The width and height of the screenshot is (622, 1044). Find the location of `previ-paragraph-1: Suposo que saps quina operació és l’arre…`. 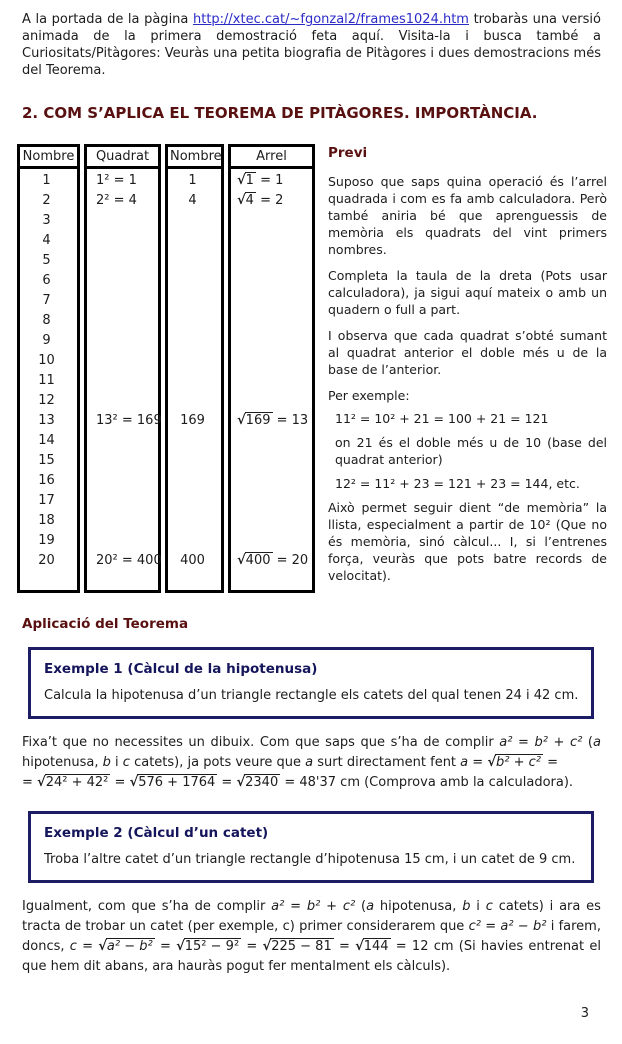

previ-paragraph-1: Suposo que saps quina operació és l’arre… is located at coordinates (467, 215).